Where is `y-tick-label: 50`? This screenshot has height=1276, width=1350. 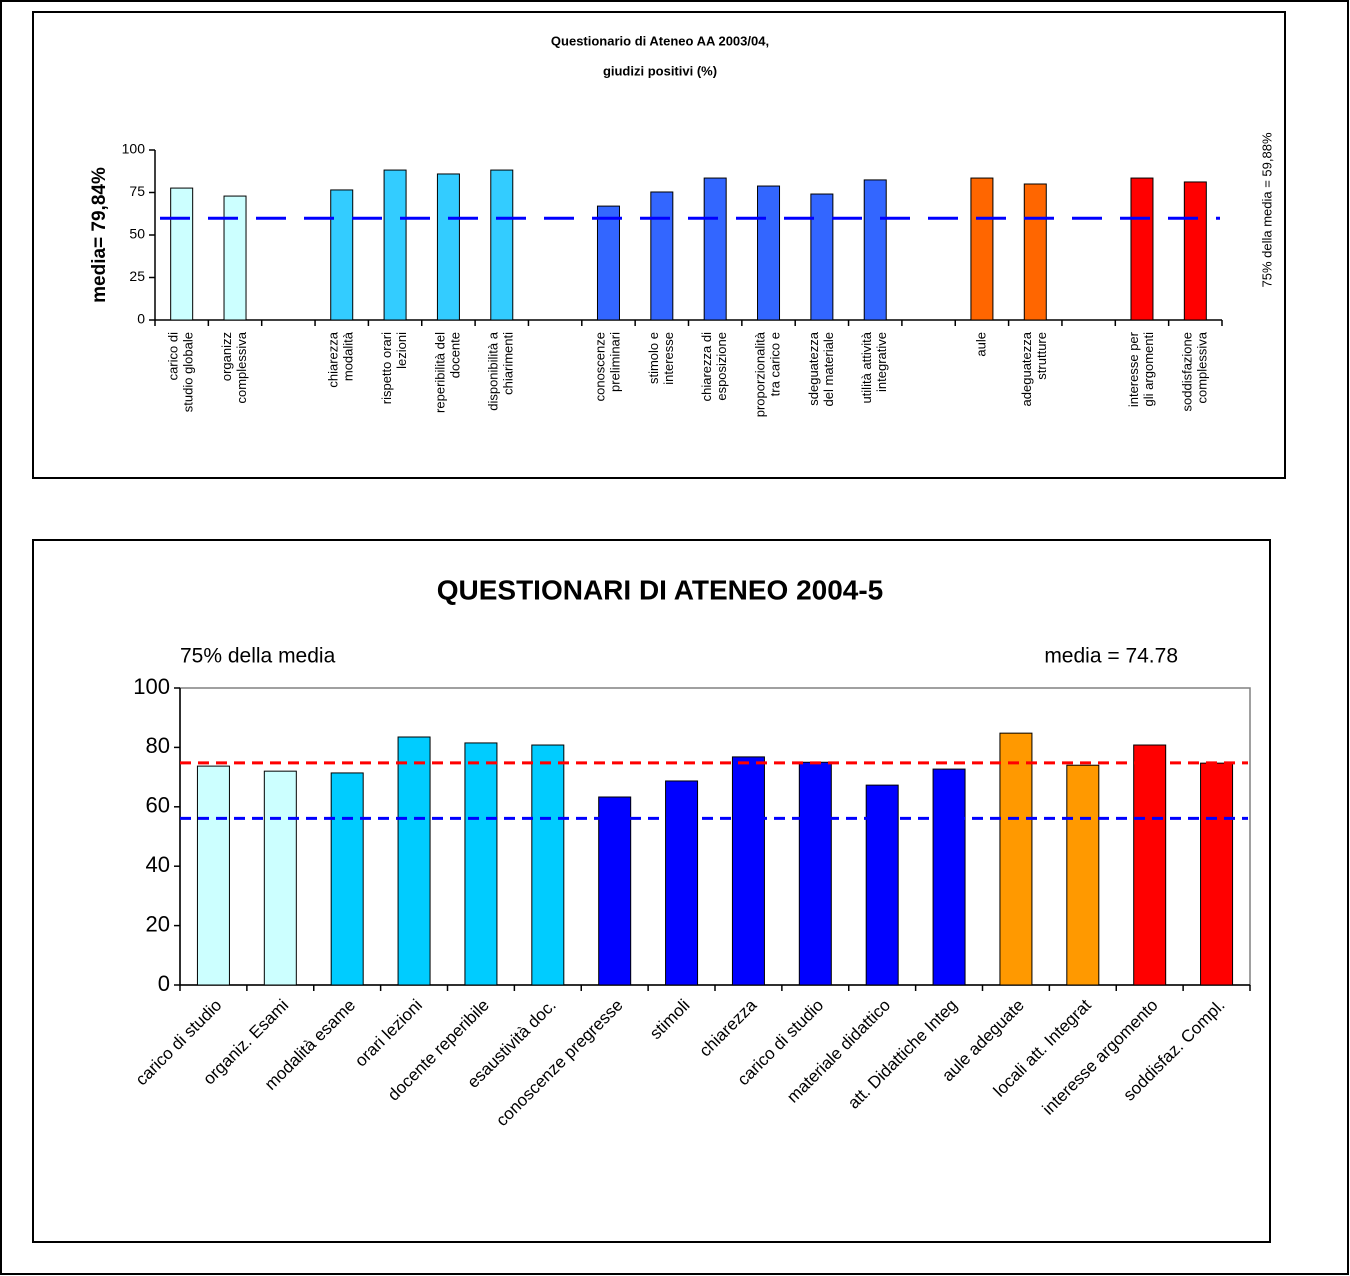
y-tick-label: 50 is located at coordinates (137, 234).